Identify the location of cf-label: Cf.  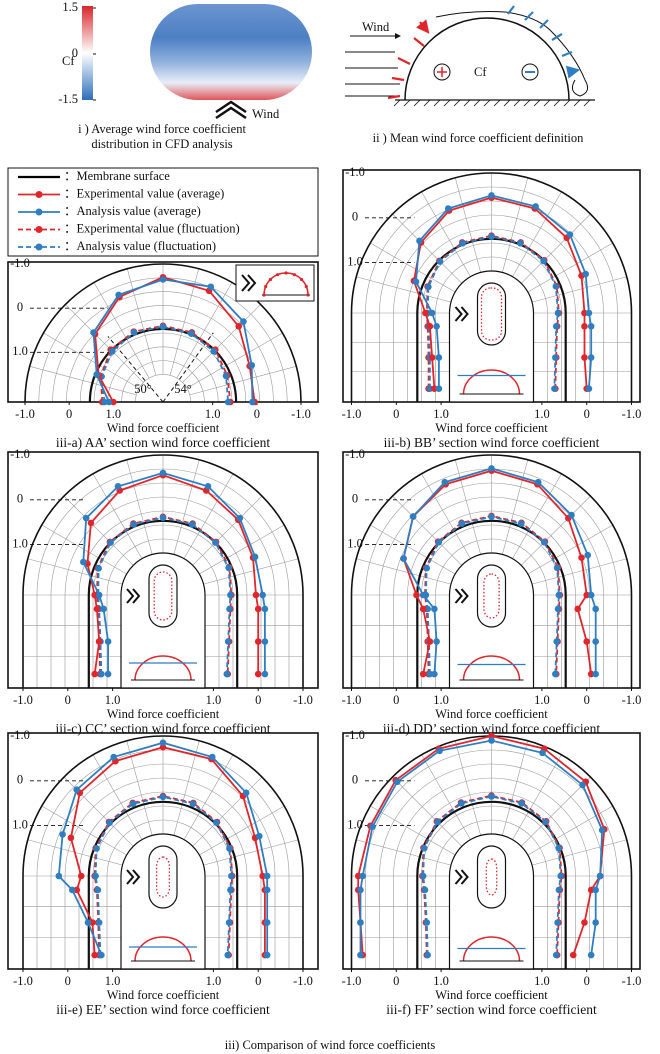
(480, 72).